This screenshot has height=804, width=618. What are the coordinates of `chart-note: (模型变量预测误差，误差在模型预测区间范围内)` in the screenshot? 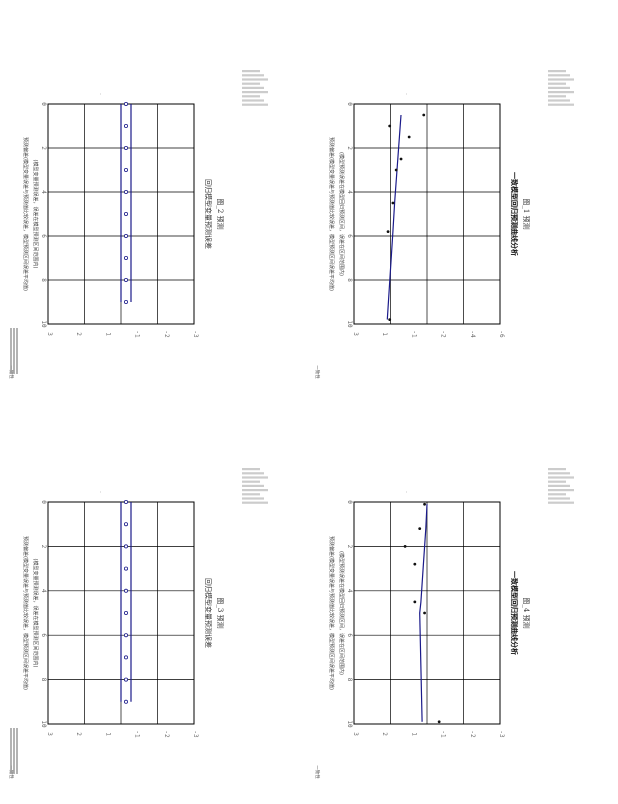 It's located at (35, 214).